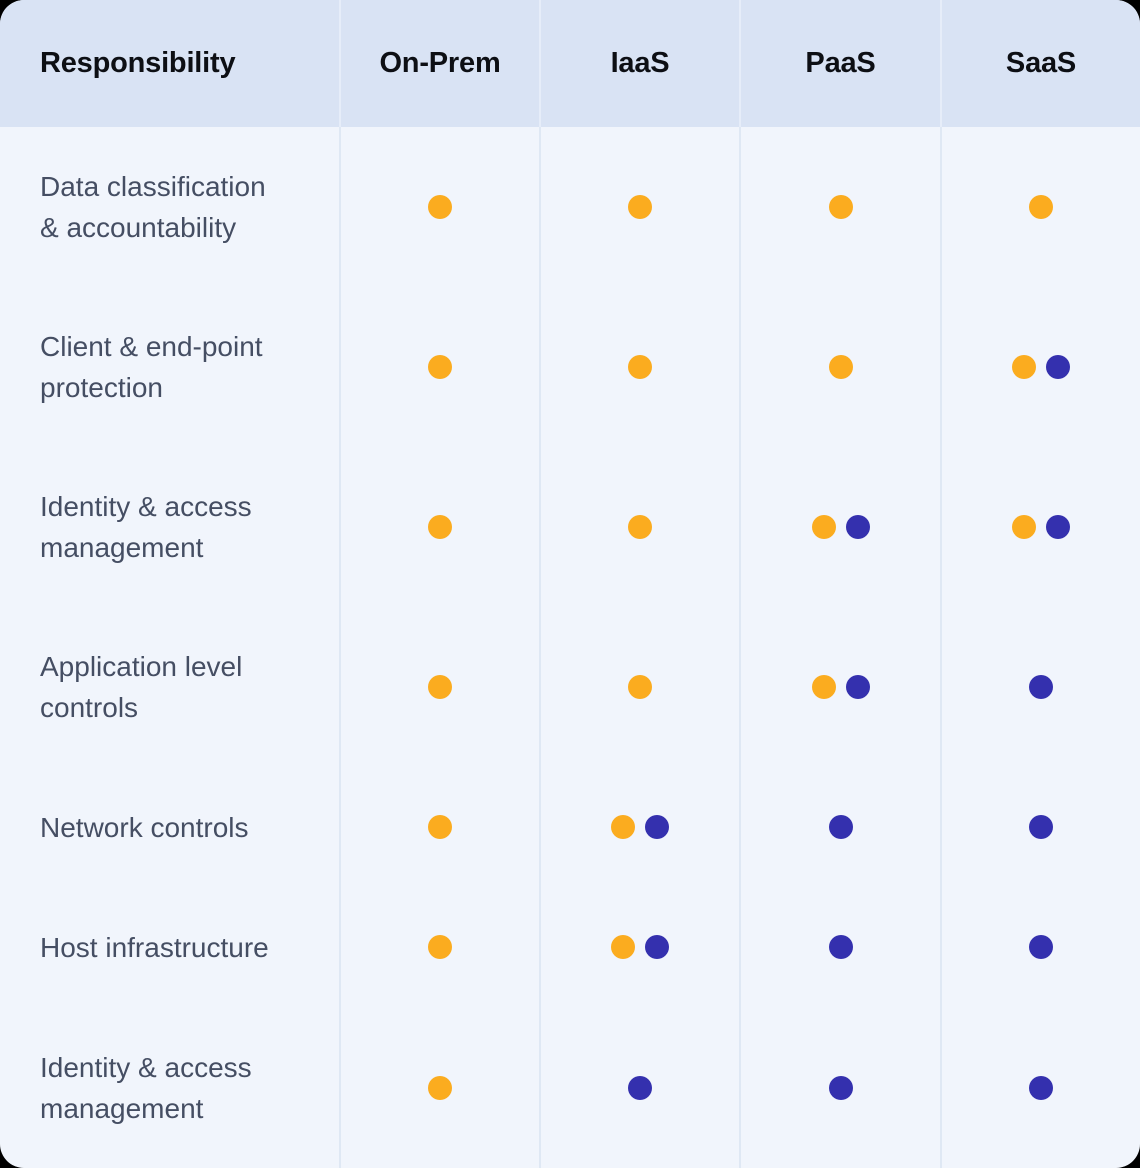 The height and width of the screenshot is (1168, 1140). What do you see at coordinates (439, 63) in the screenshot?
I see `column-header-on_prem: On-Prem` at bounding box center [439, 63].